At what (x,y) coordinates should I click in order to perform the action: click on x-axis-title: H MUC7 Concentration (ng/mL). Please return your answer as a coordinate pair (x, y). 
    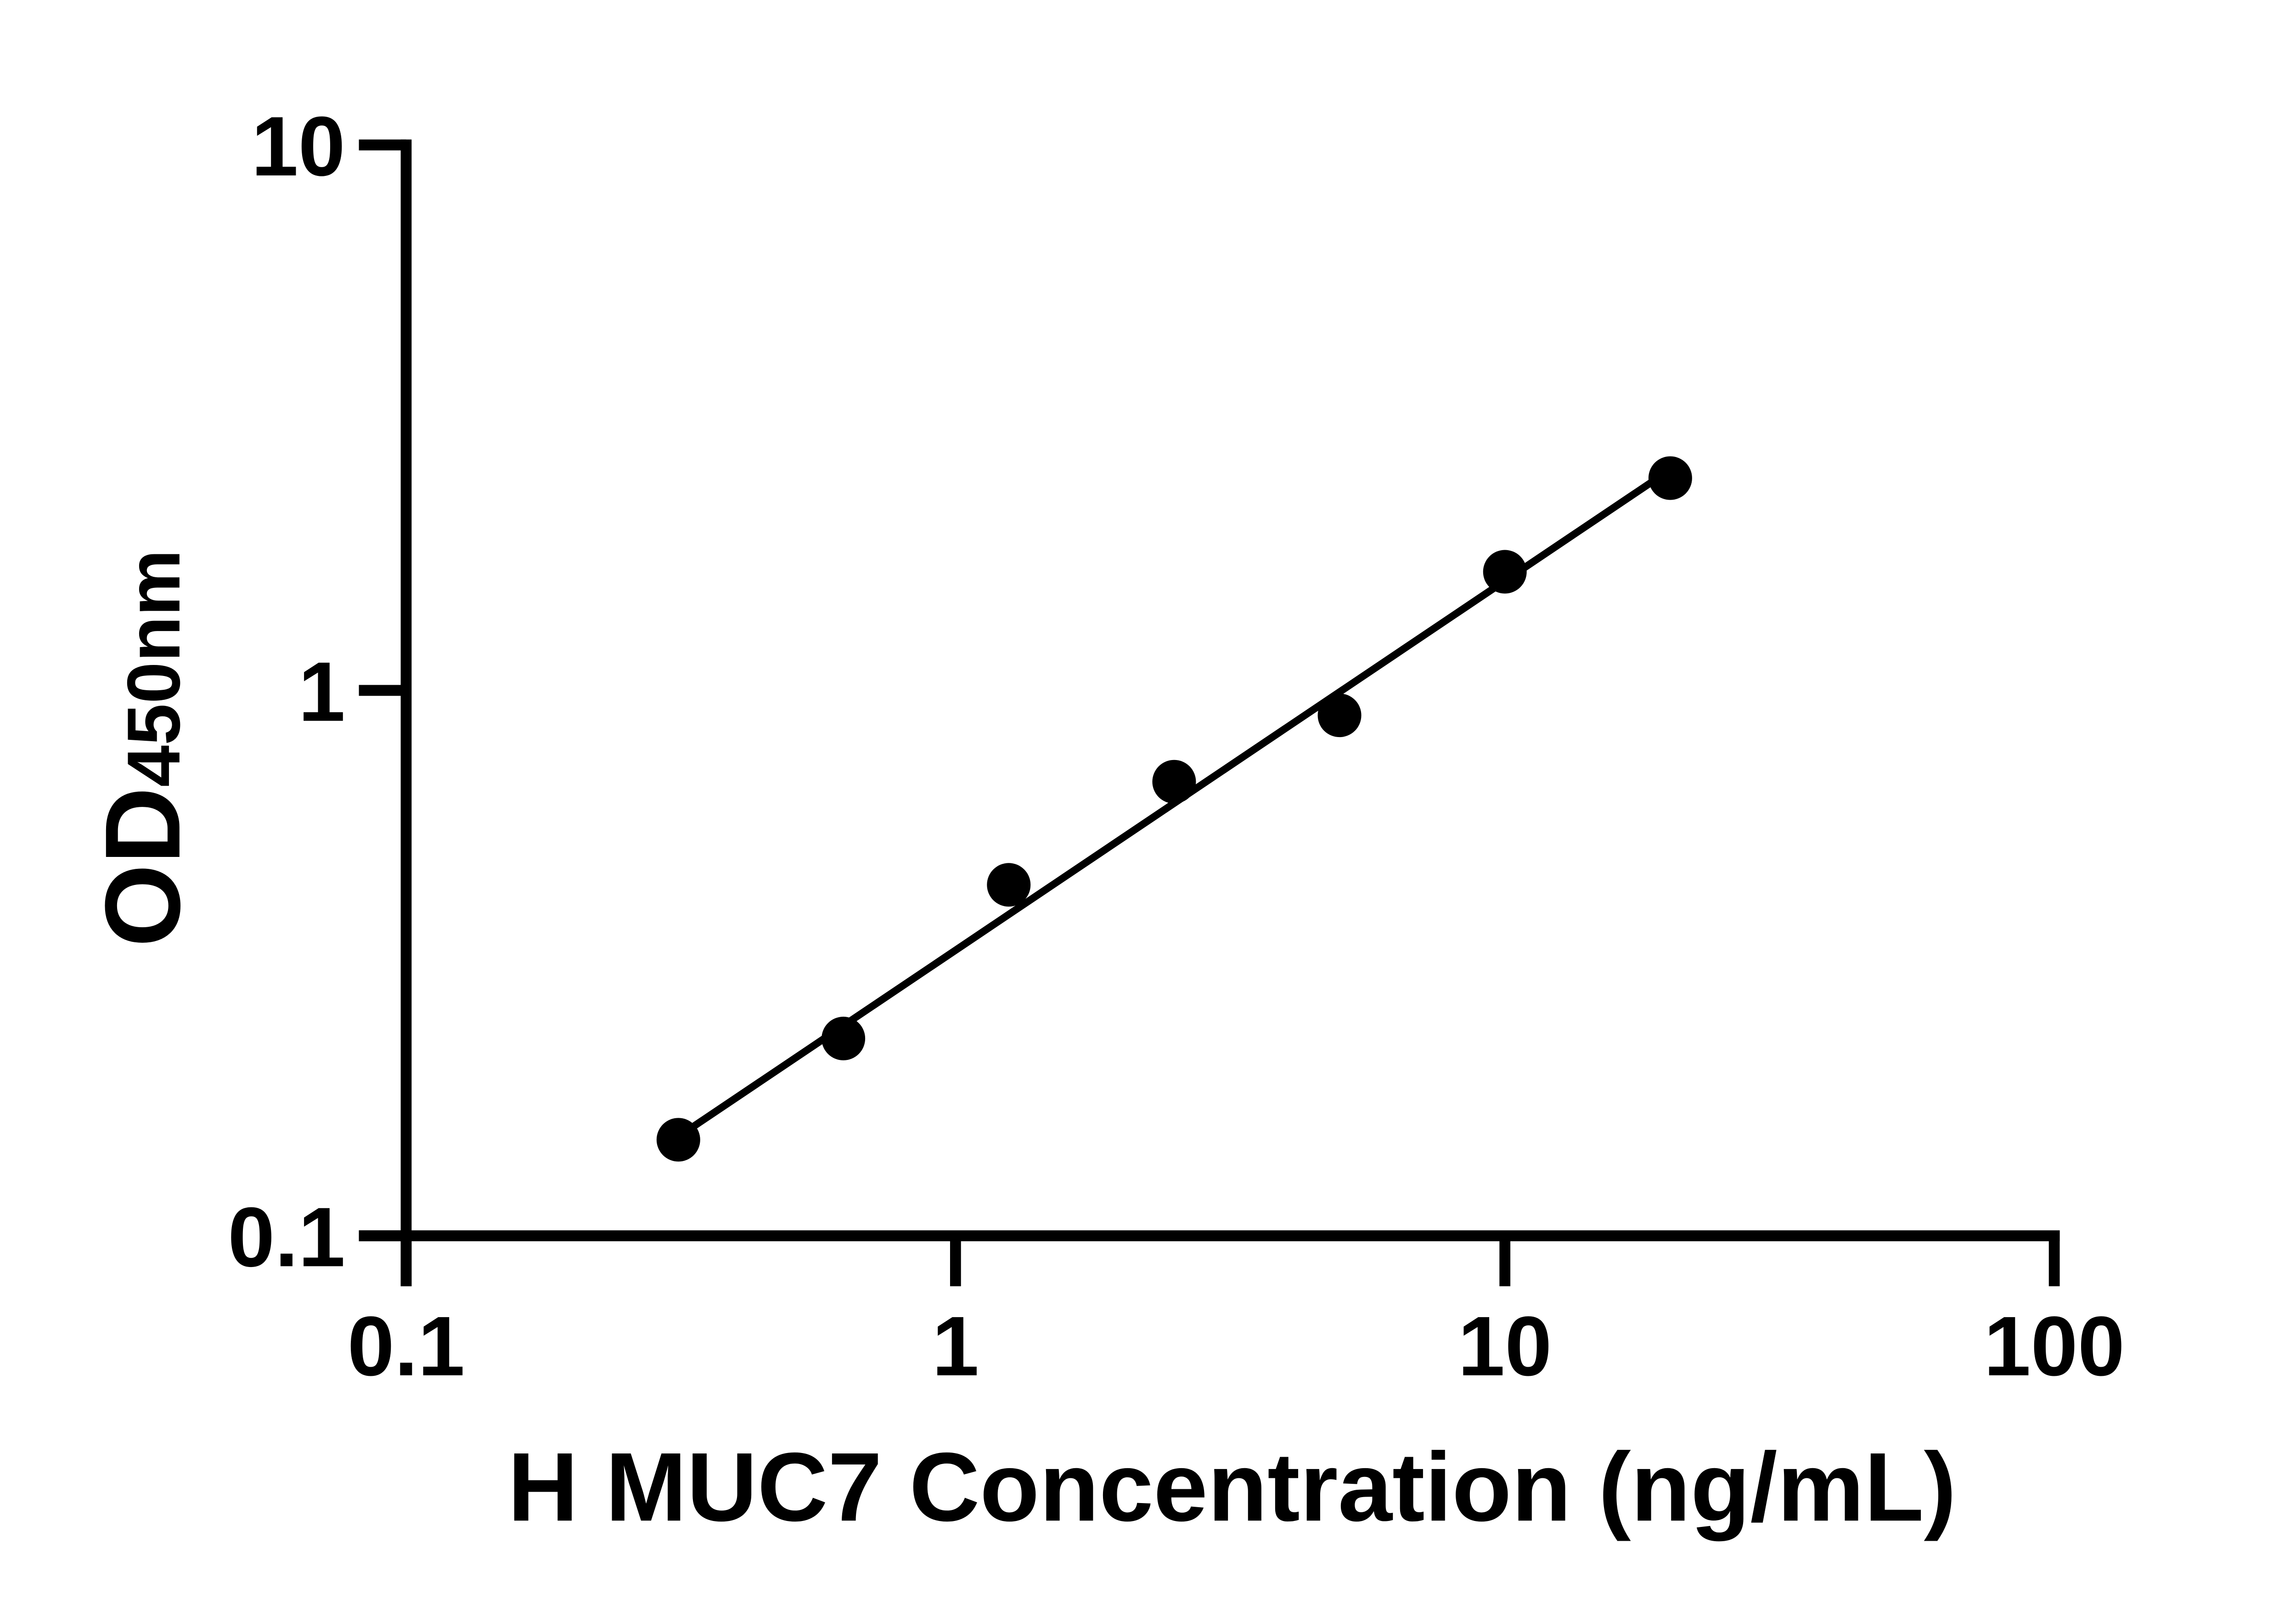
    Looking at the image, I should click on (1232, 1487).